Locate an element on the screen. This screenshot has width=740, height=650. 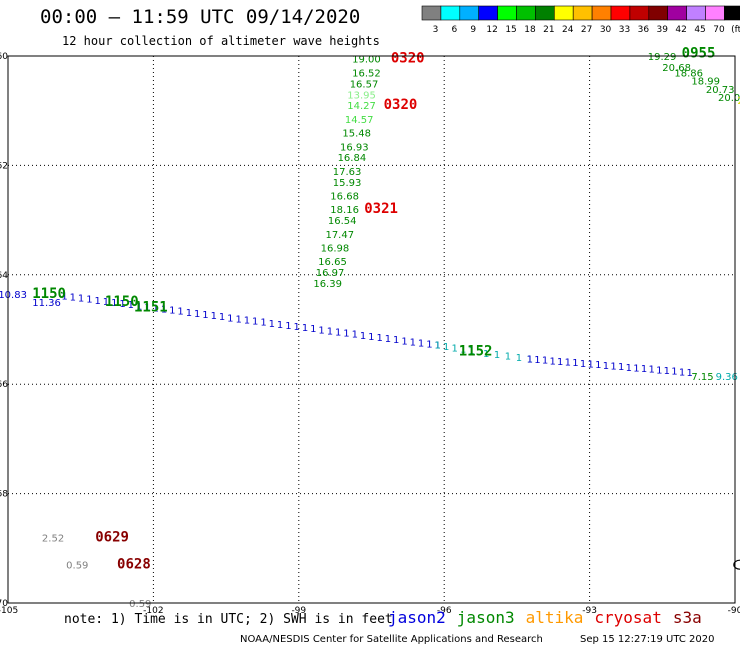
wave-height-label: 16.98 is located at coordinates (335, 248).